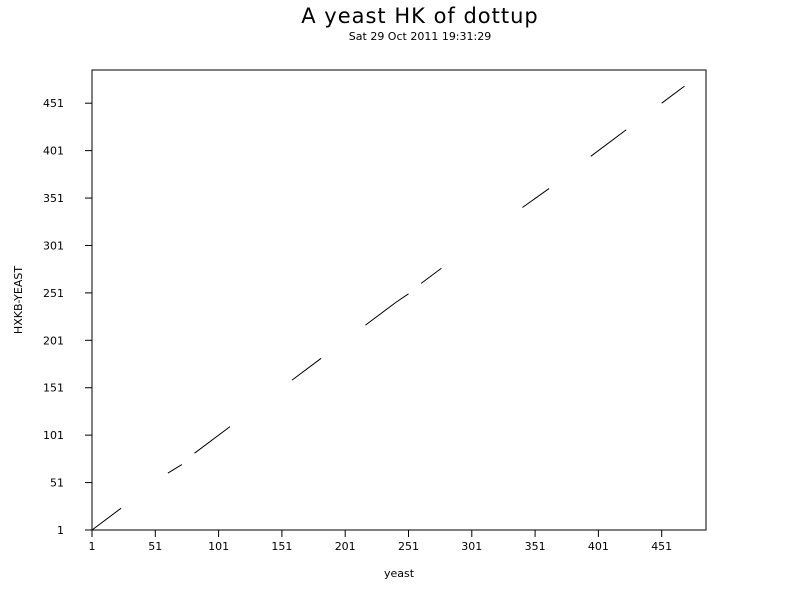 The width and height of the screenshot is (800, 600). Describe the element at coordinates (53, 435) in the screenshot. I see `y-tick-label: 101` at that location.